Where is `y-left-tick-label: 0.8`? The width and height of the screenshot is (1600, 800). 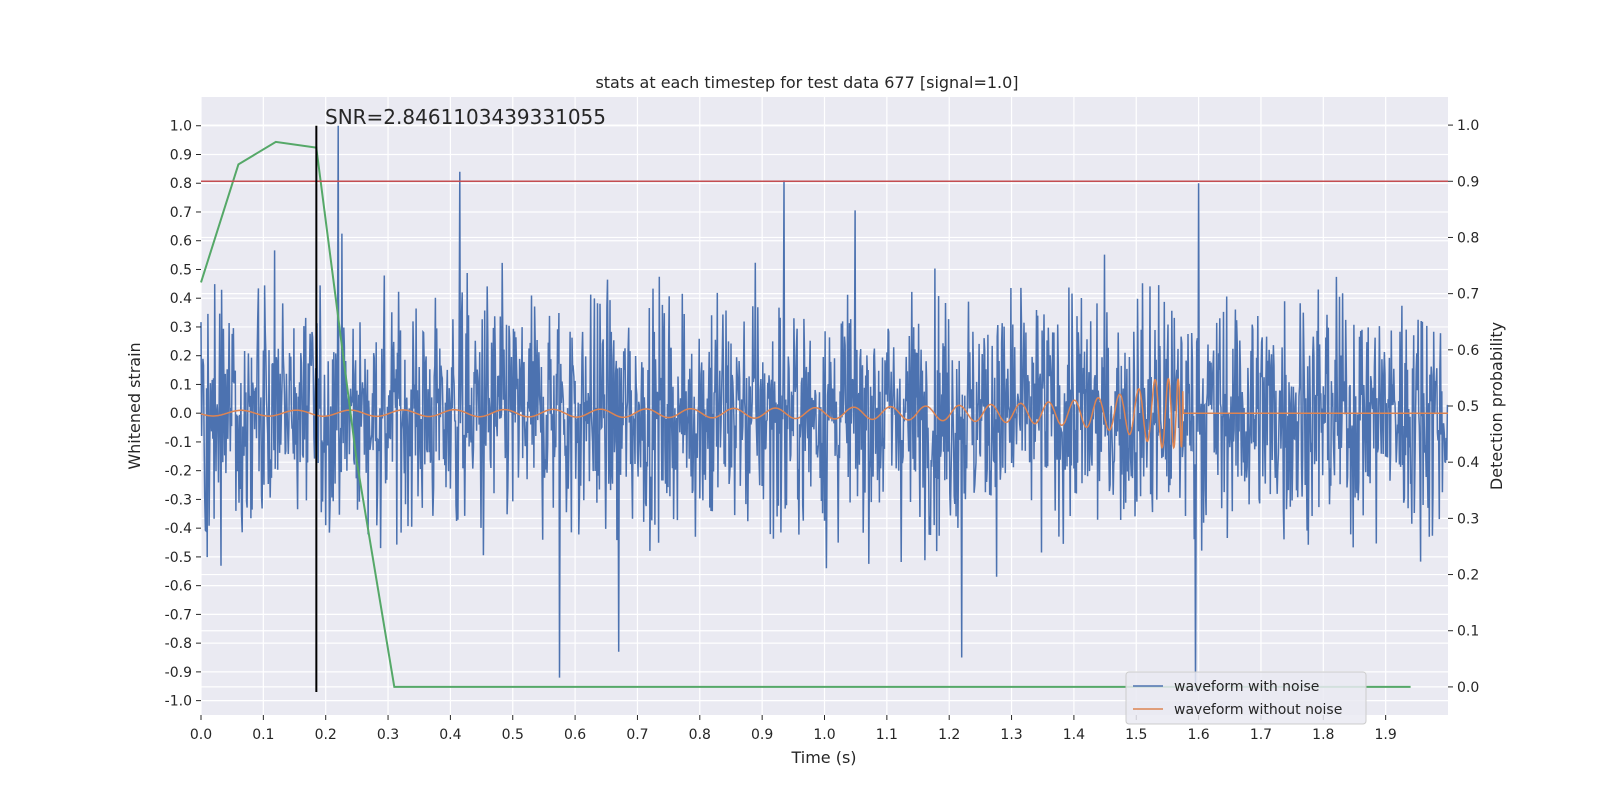 y-left-tick-label: 0.8 is located at coordinates (181, 184).